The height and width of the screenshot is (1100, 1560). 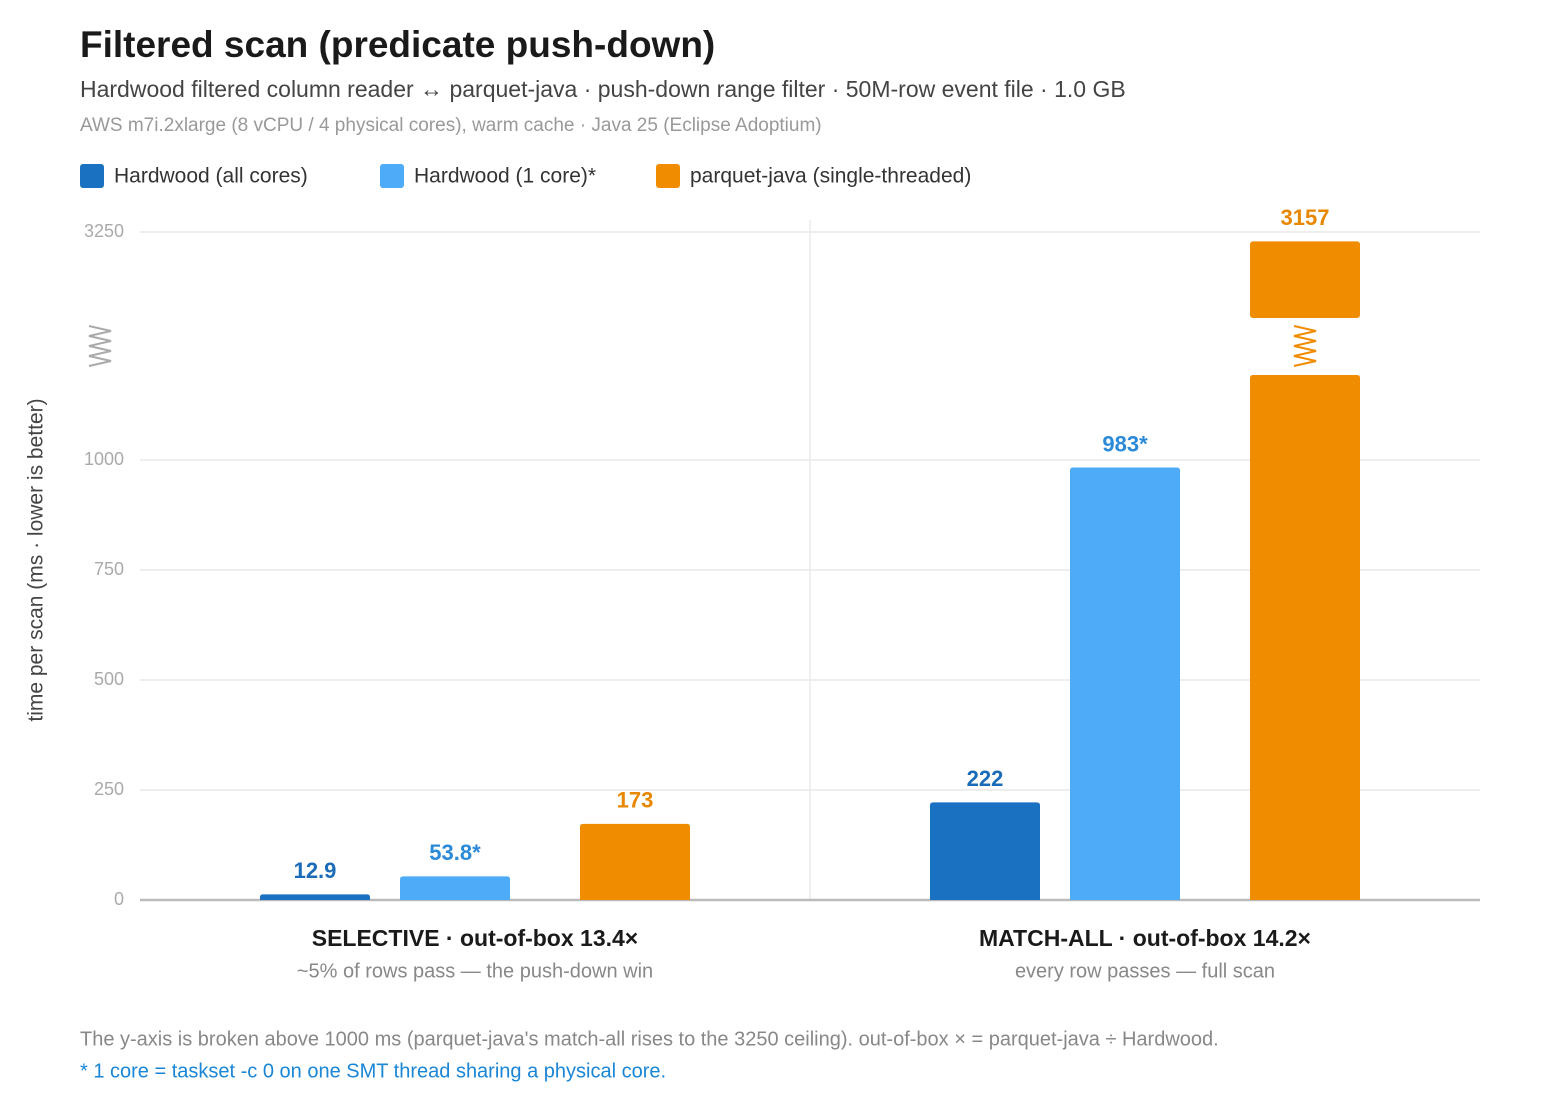 What do you see at coordinates (1145, 938) in the screenshot?
I see `category-label: MATCH-ALL · out-of-box 14.2×` at bounding box center [1145, 938].